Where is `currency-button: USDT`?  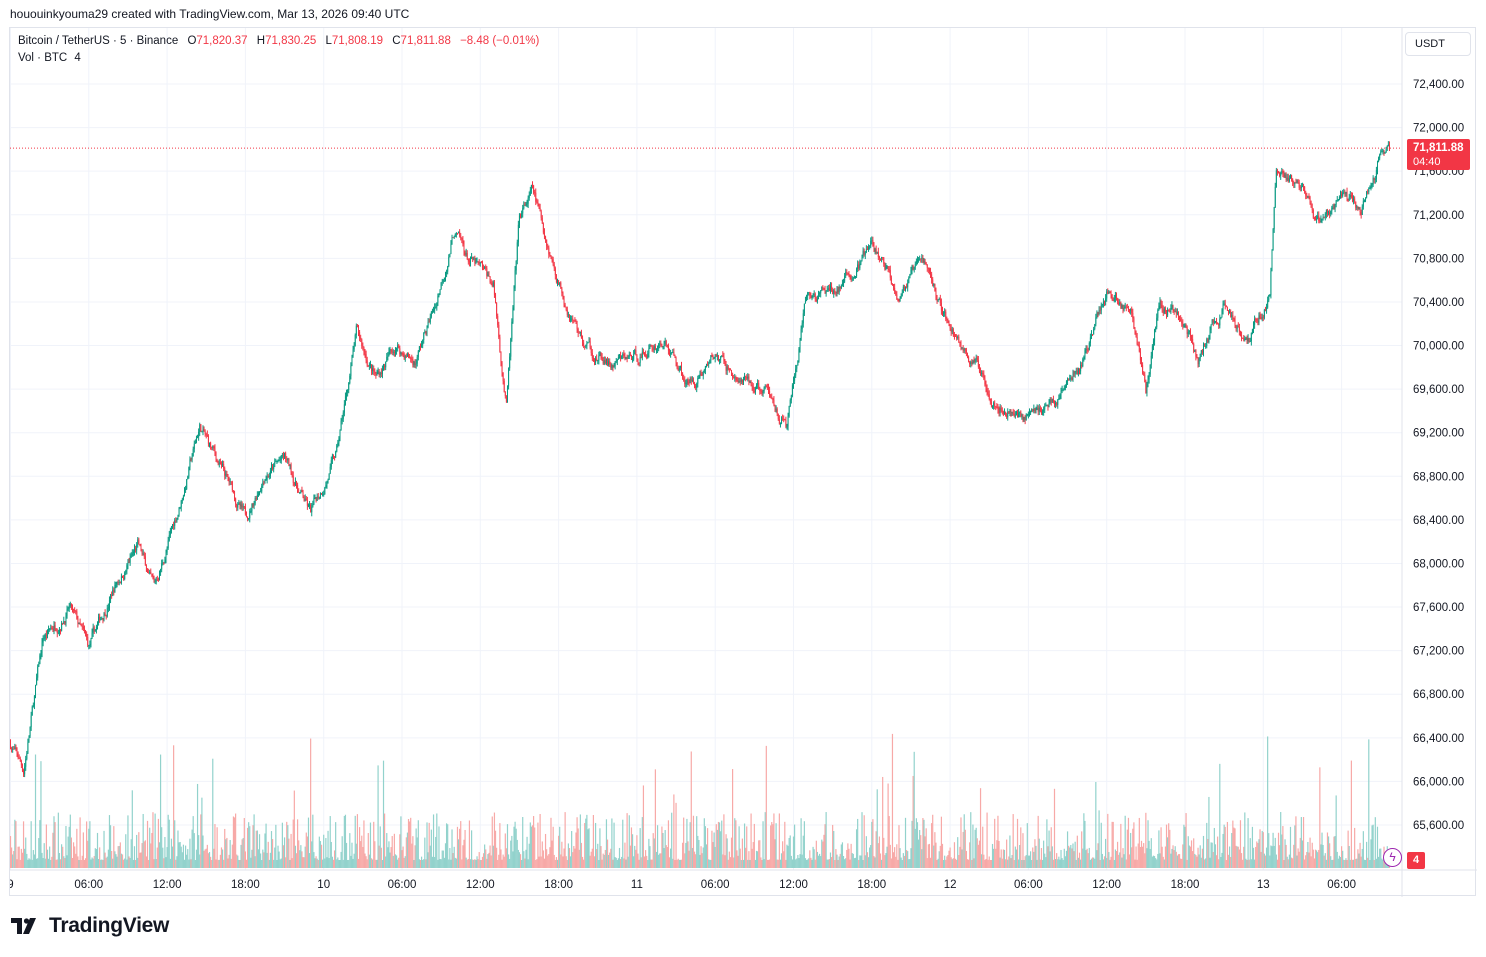
currency-button: USDT is located at coordinates (1438, 44).